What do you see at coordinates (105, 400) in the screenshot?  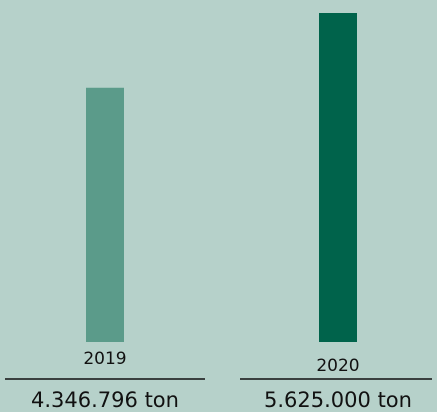 I see `value-label: 4.346.796 ton` at bounding box center [105, 400].